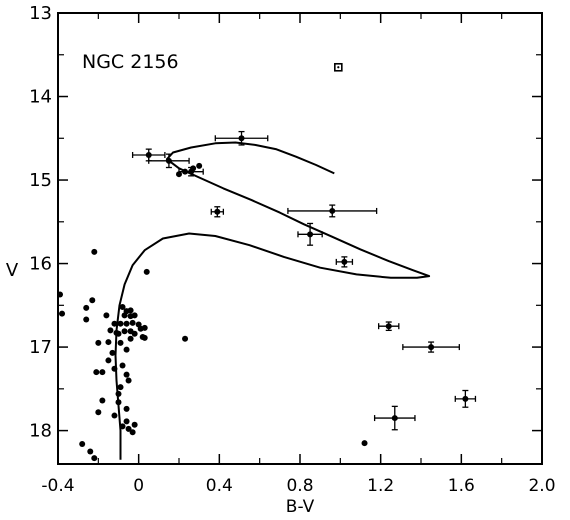 The image size is (570, 520). What do you see at coordinates (300, 507) in the screenshot?
I see `x-axis-label: B-V` at bounding box center [300, 507].